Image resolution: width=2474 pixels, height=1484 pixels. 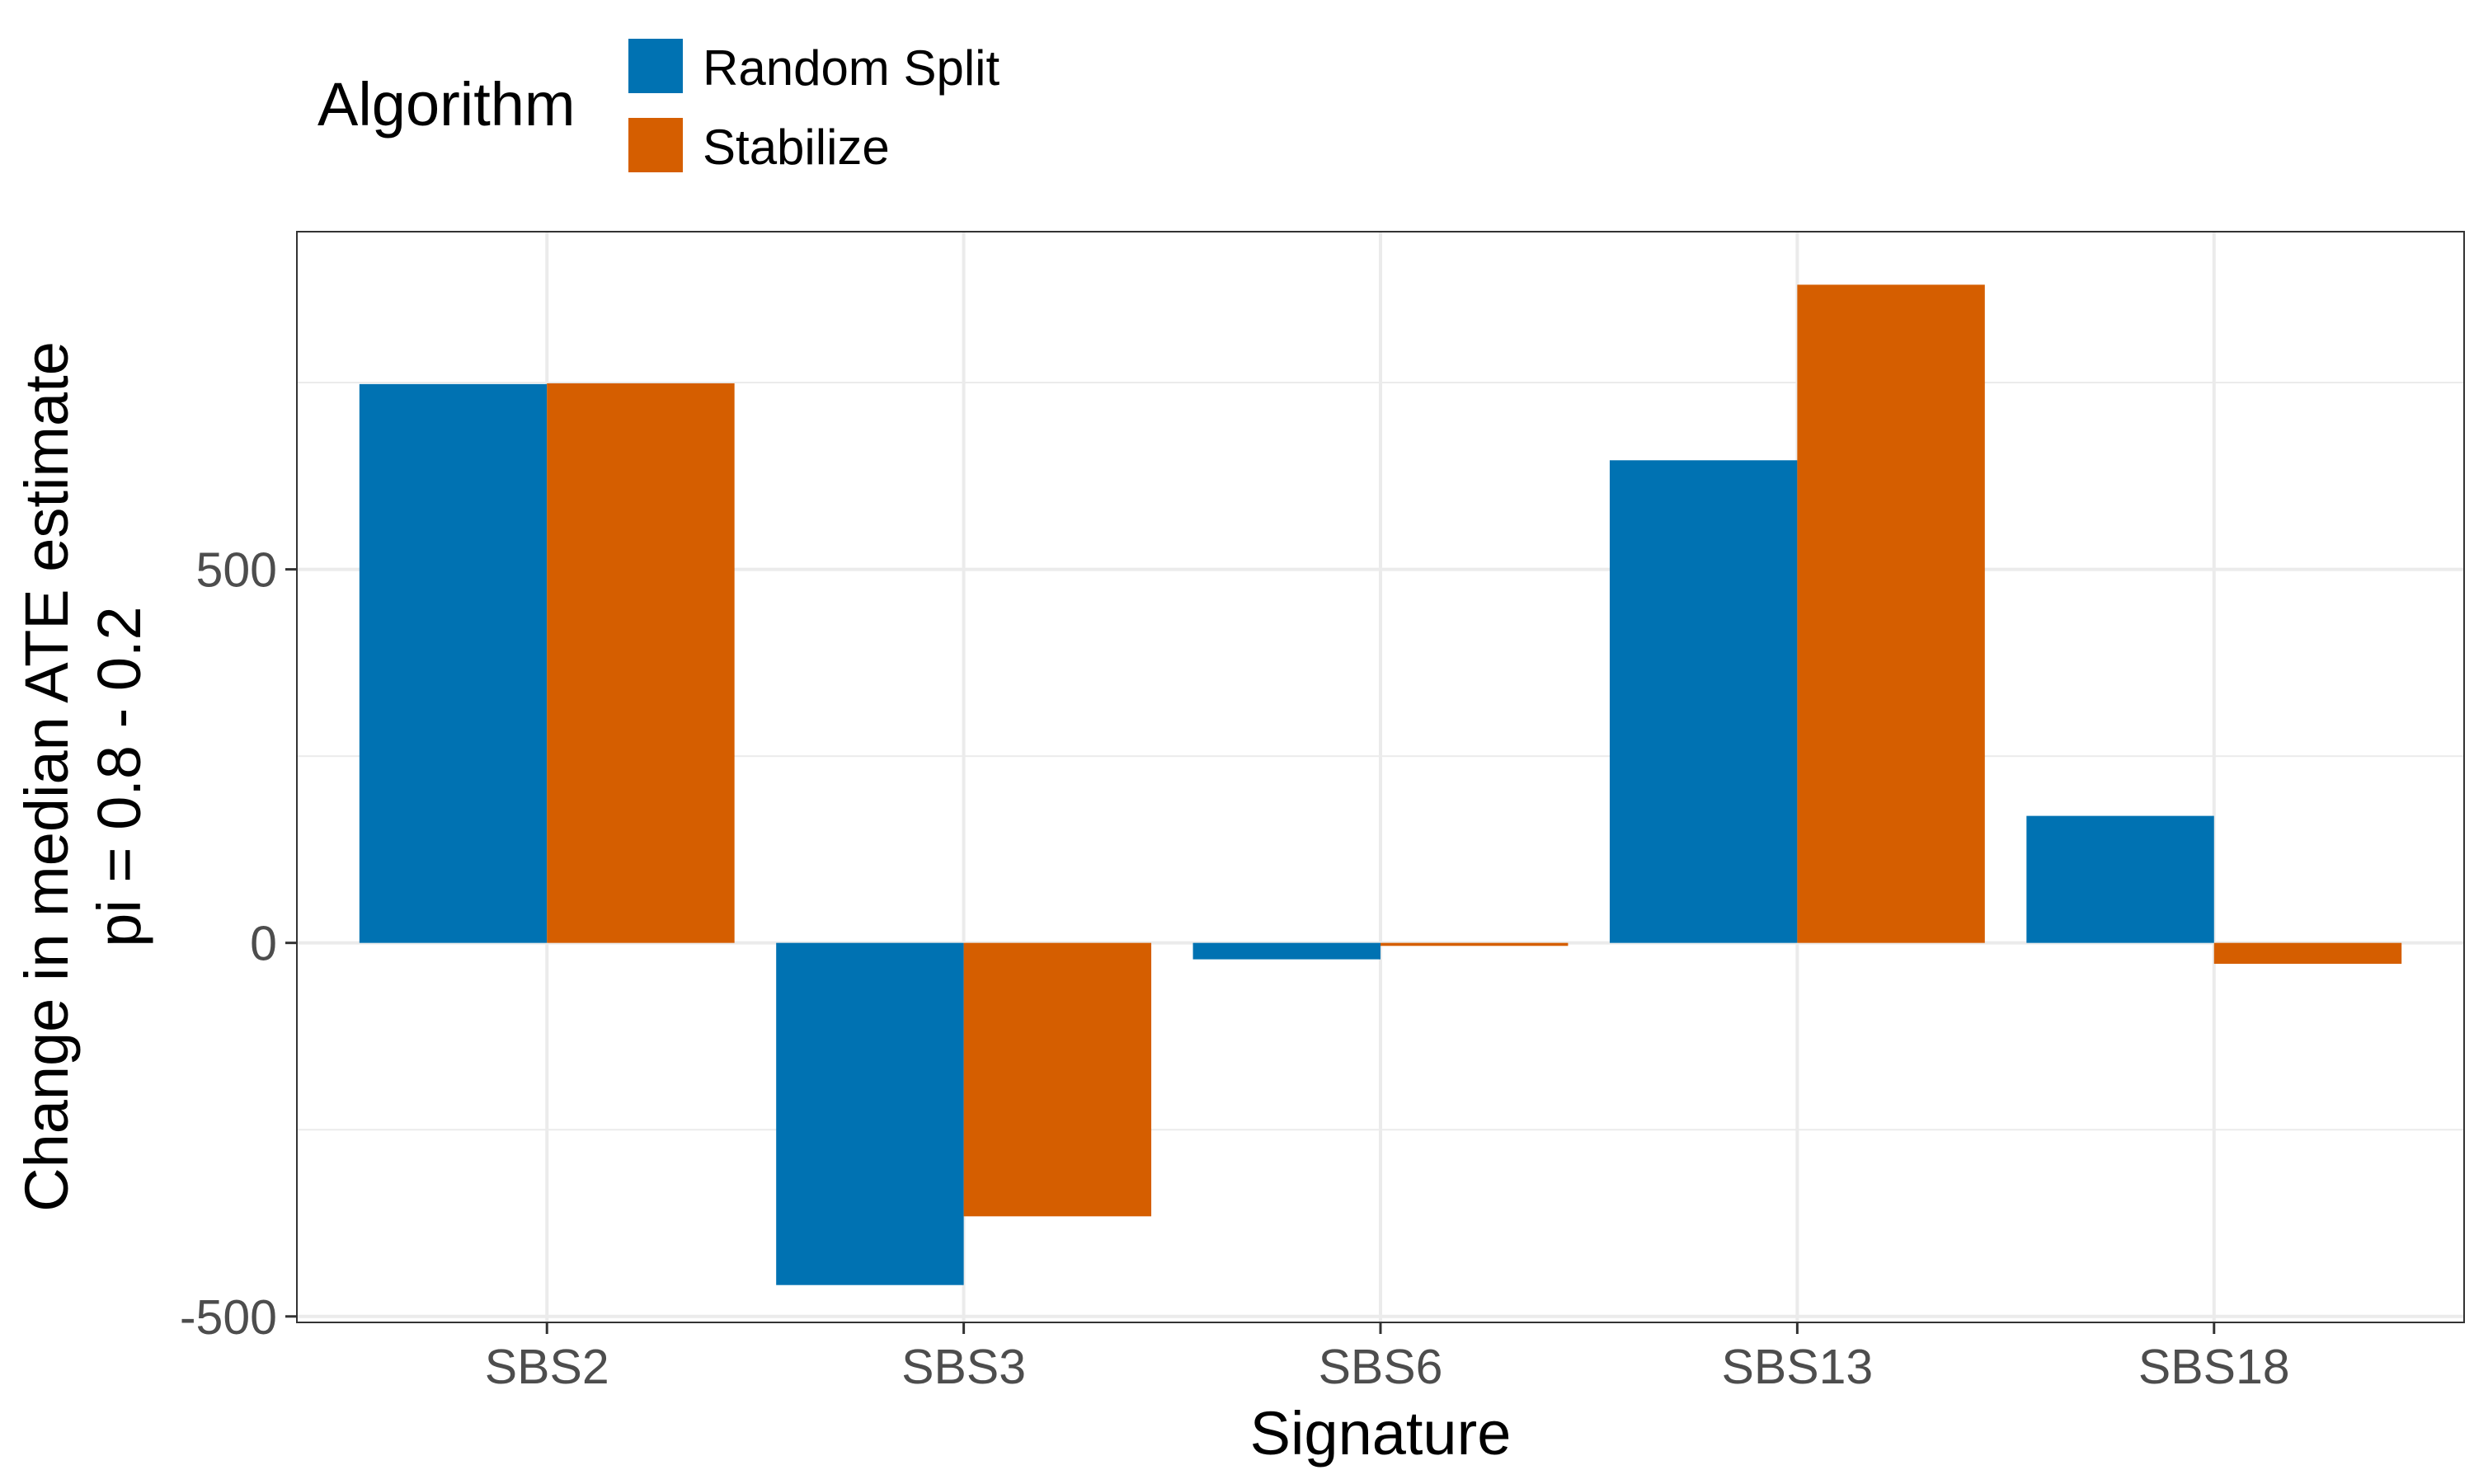 I want to click on x-tick-label: SBS3, so click(x=963, y=1367).